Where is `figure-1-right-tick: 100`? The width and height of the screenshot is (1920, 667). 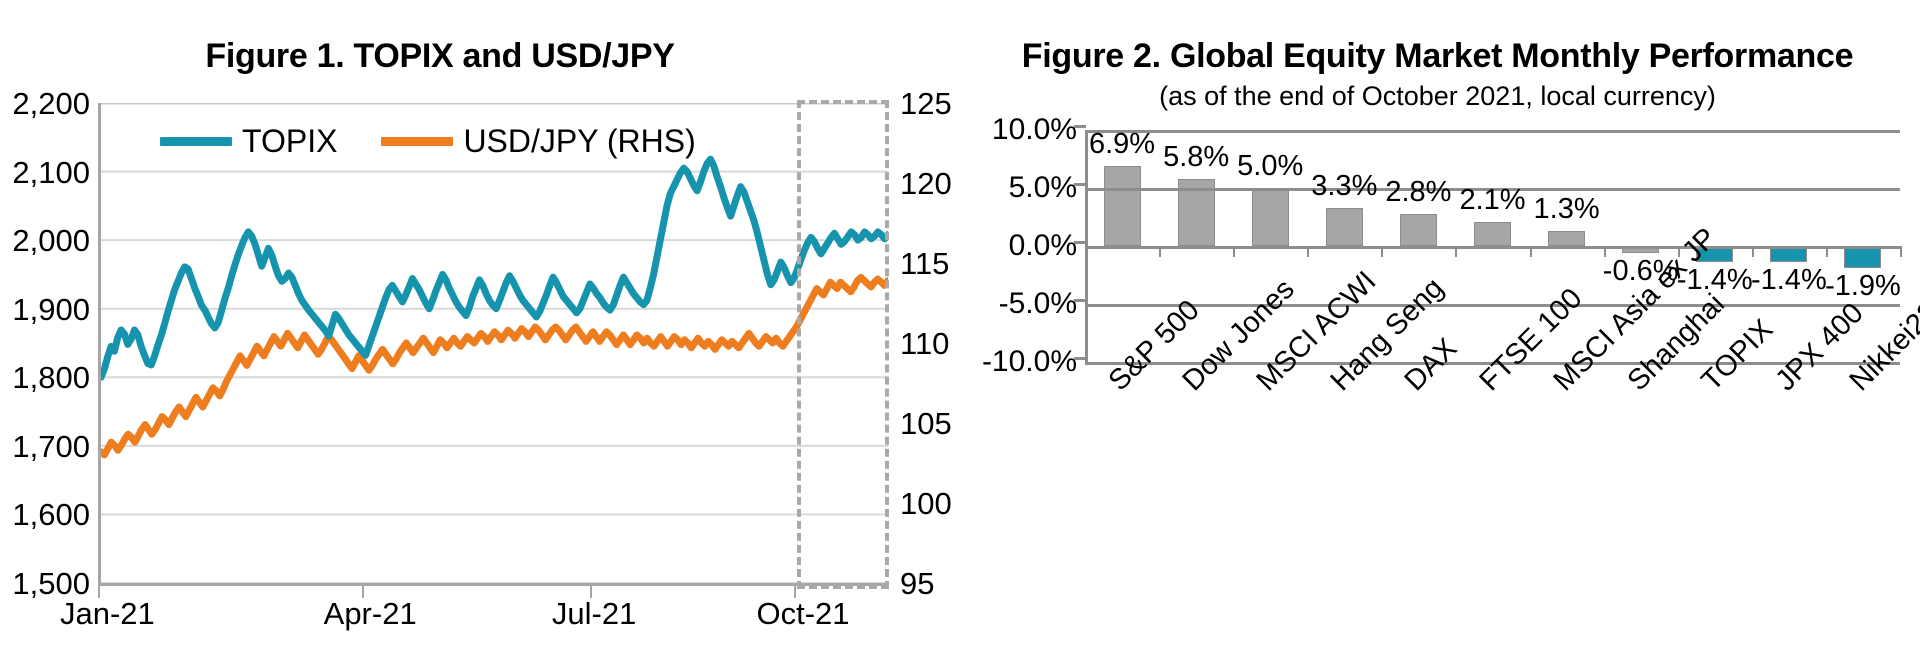
figure-1-right-tick: 100 is located at coordinates (926, 503).